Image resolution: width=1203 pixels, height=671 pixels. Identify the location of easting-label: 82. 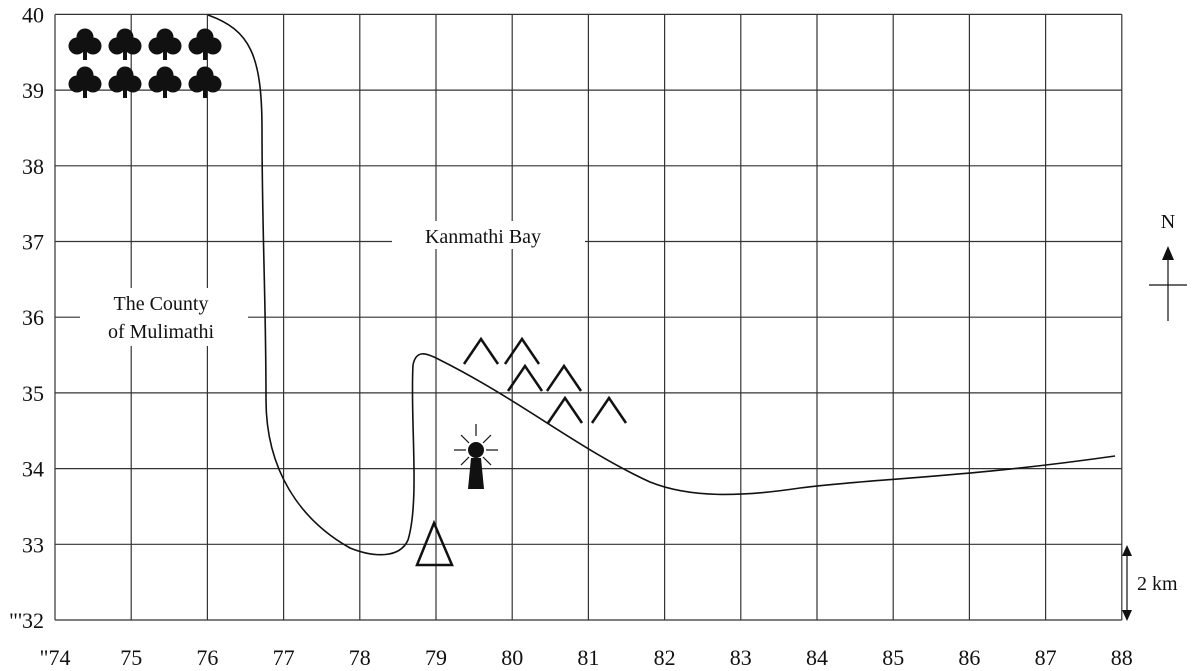
(665, 657).